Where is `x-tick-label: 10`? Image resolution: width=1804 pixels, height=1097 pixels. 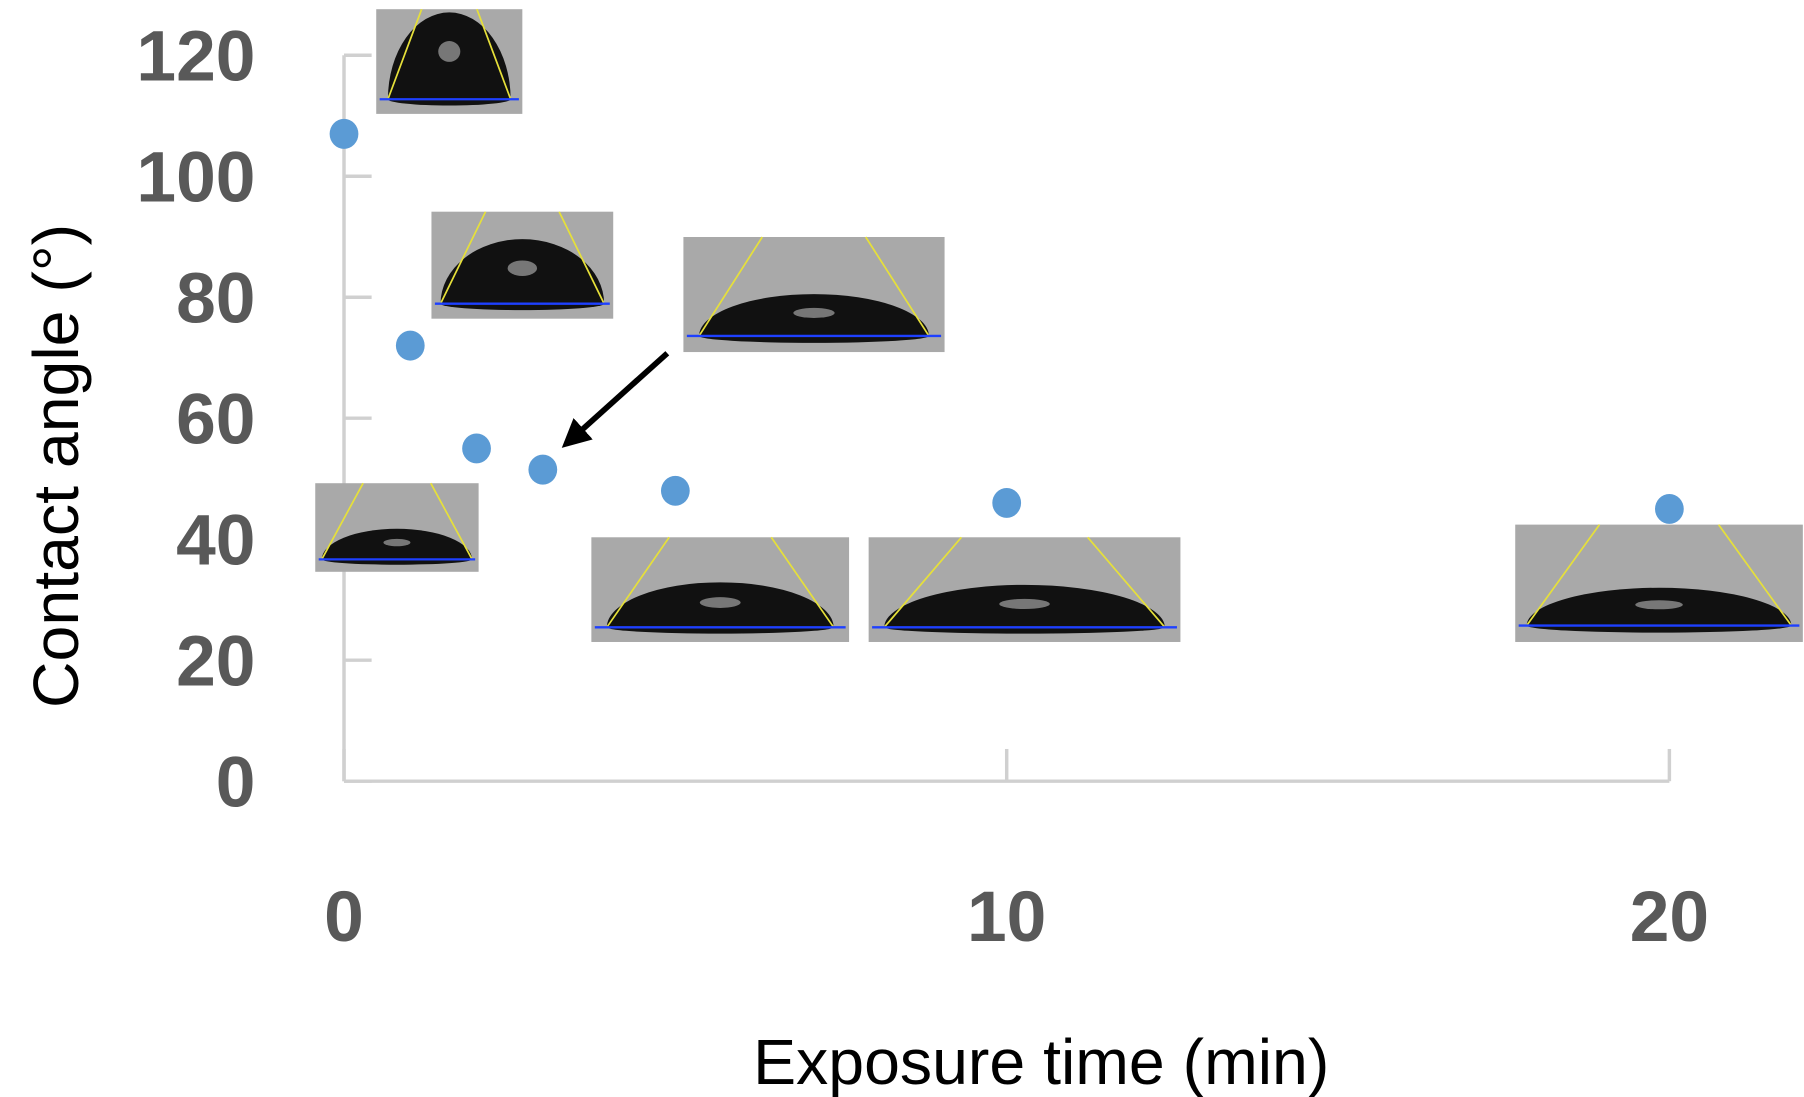 x-tick-label: 10 is located at coordinates (1006, 917).